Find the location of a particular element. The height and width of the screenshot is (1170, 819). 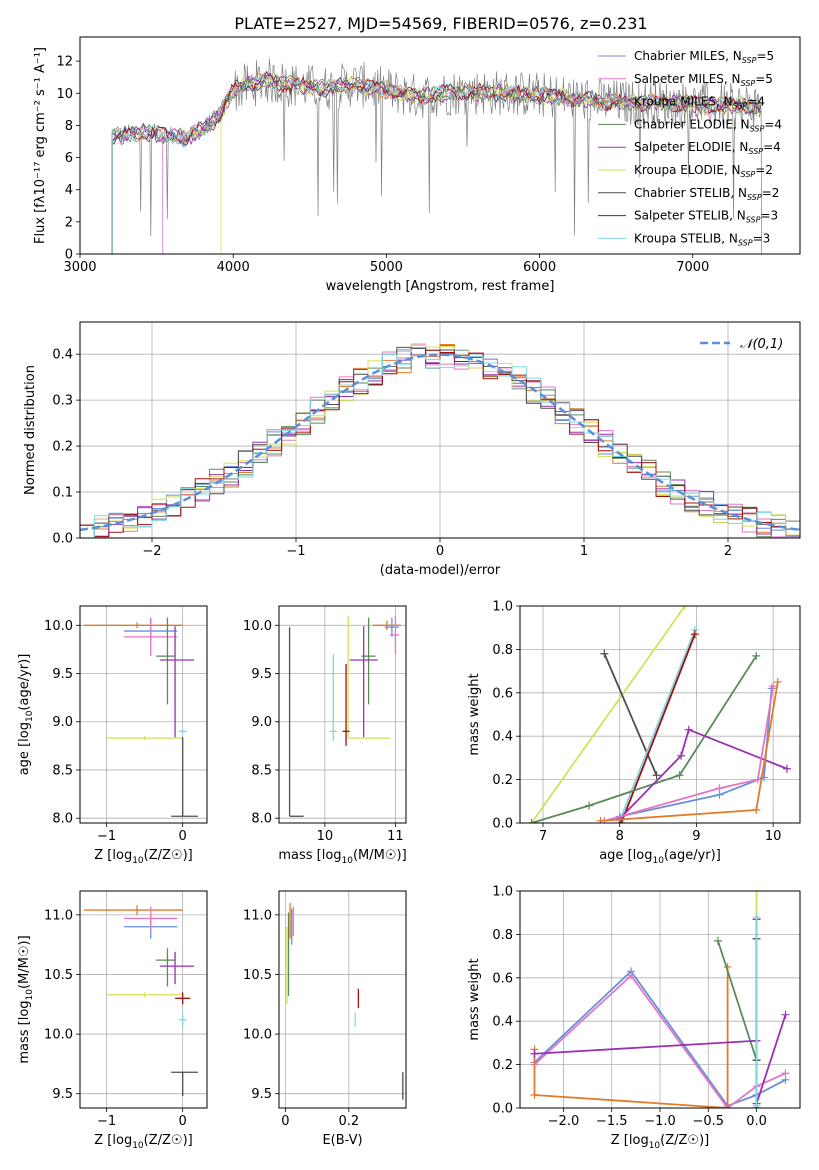

legend-entry: Chabrier ELODIE, NSSP=4 is located at coordinates (708, 125).